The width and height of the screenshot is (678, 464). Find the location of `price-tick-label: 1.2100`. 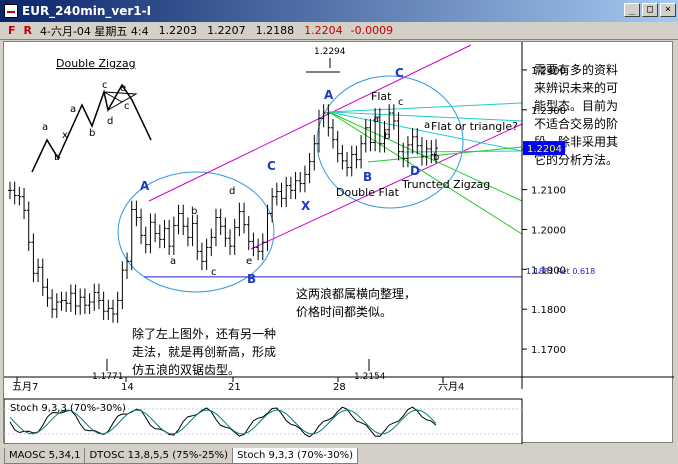

price-tick-label: 1.2100 is located at coordinates (548, 191).